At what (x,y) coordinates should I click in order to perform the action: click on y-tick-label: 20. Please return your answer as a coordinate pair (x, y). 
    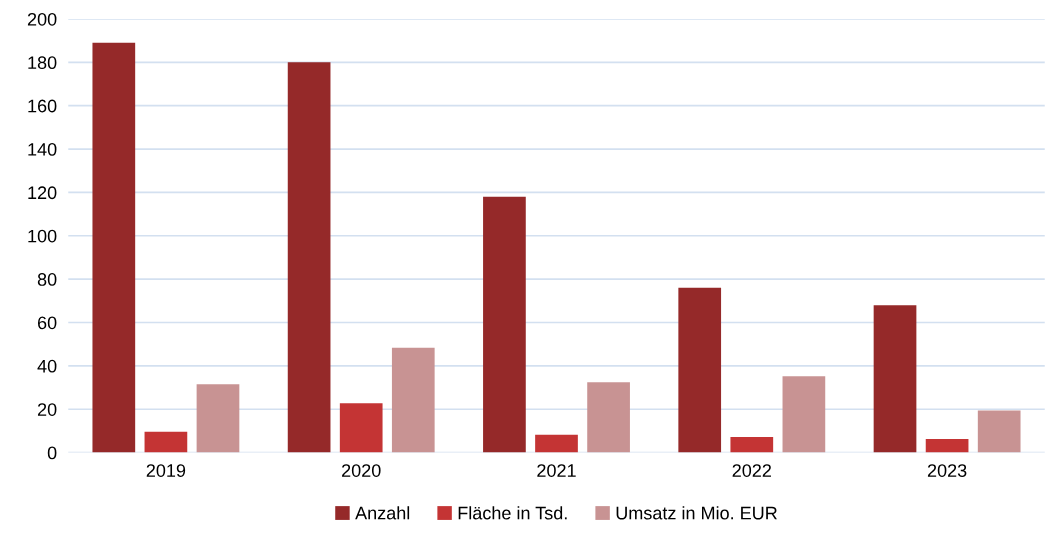
    Looking at the image, I should click on (47, 409).